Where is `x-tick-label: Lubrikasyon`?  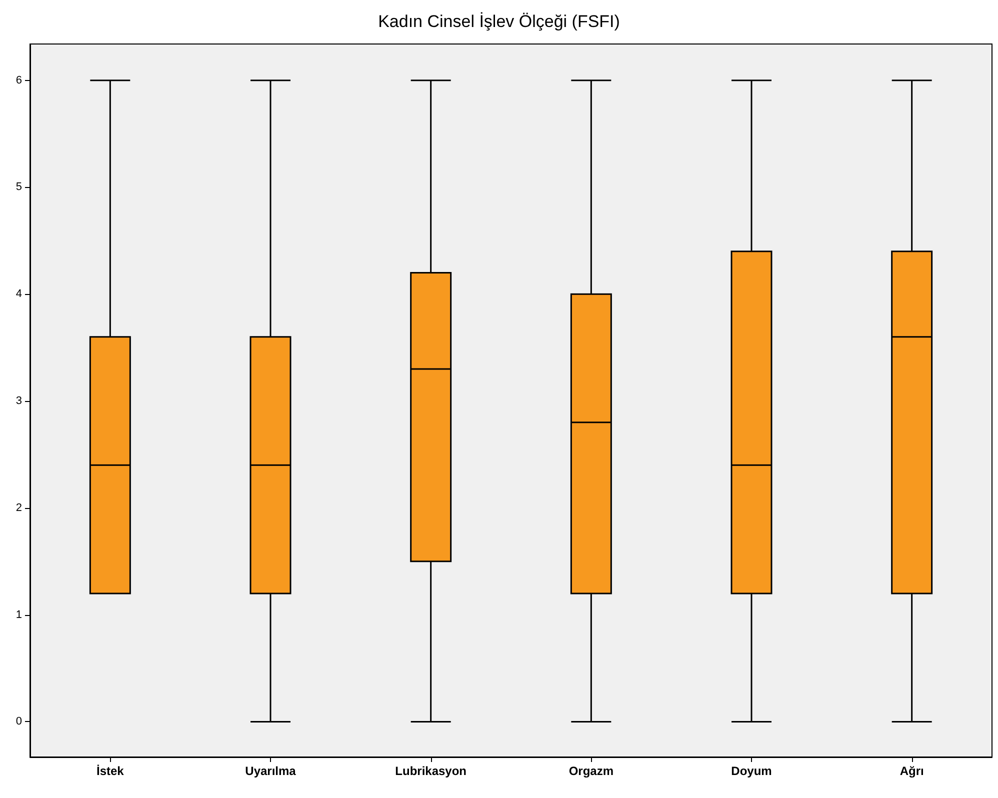 x-tick-label: Lubrikasyon is located at coordinates (431, 771).